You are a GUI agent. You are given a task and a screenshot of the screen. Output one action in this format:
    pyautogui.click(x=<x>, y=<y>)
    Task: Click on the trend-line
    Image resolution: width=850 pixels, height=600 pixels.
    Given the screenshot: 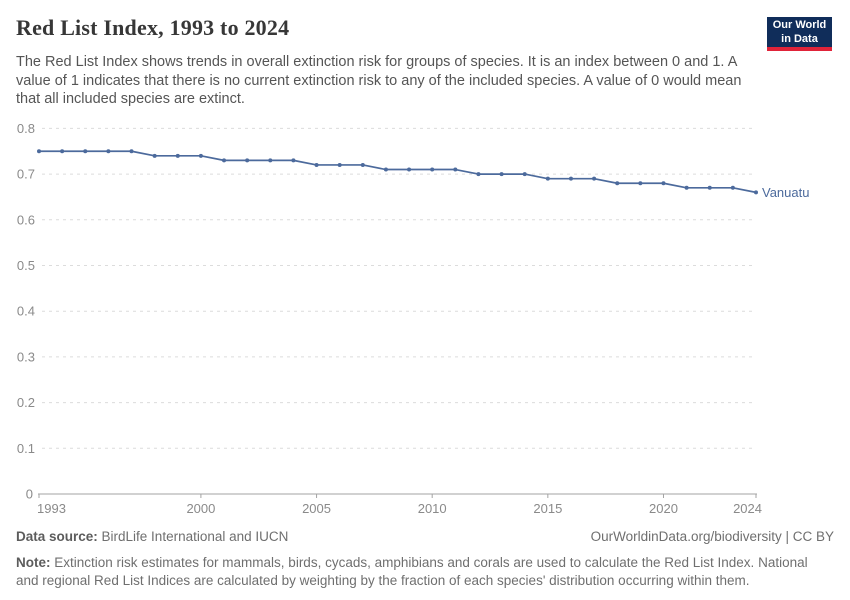 What is the action you would take?
    pyautogui.click(x=397, y=172)
    